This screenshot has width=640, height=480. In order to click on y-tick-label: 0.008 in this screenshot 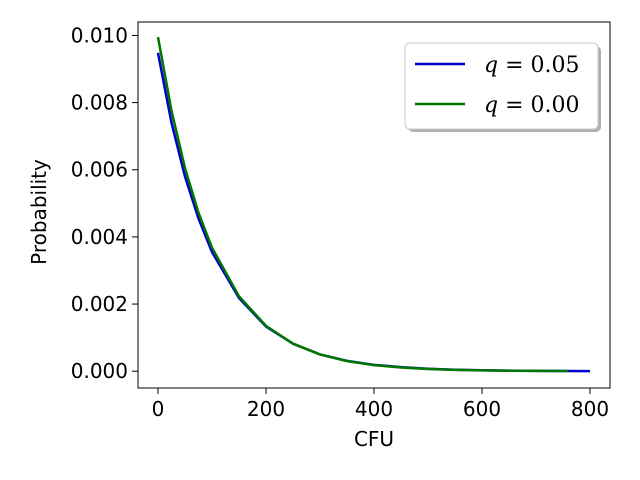, I will do `click(99, 103)`.